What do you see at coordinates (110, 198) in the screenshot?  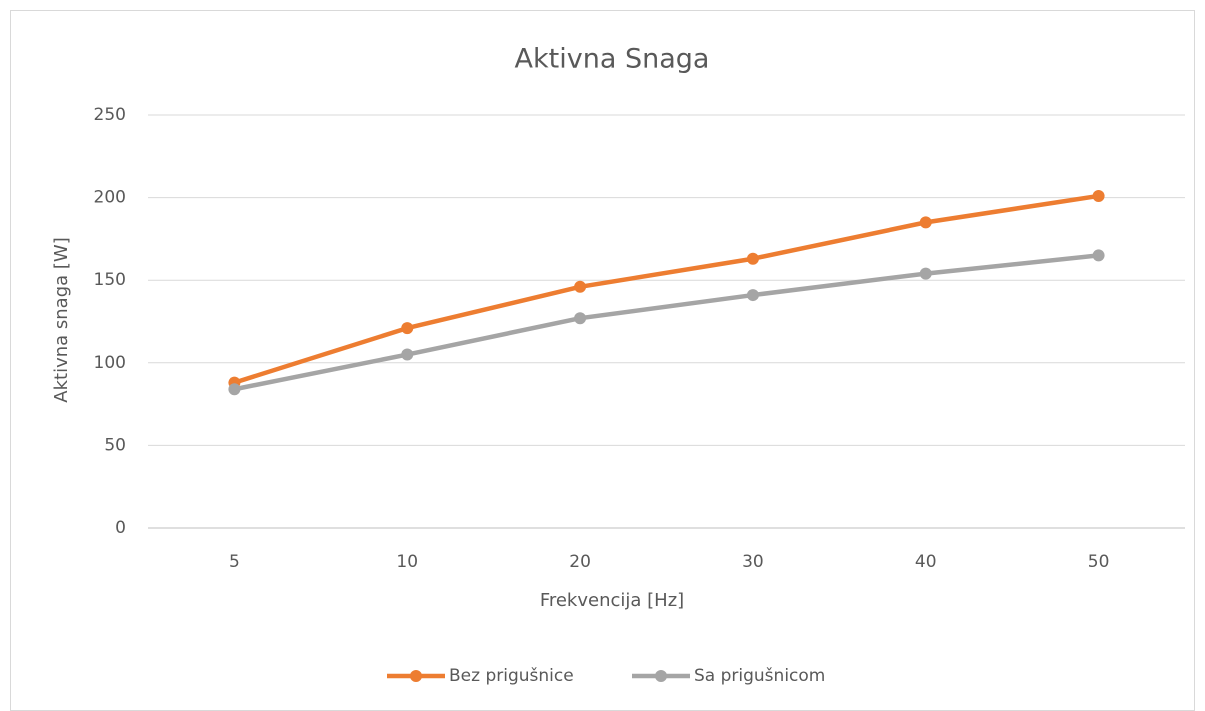 I see `y-tick-label: 200` at bounding box center [110, 198].